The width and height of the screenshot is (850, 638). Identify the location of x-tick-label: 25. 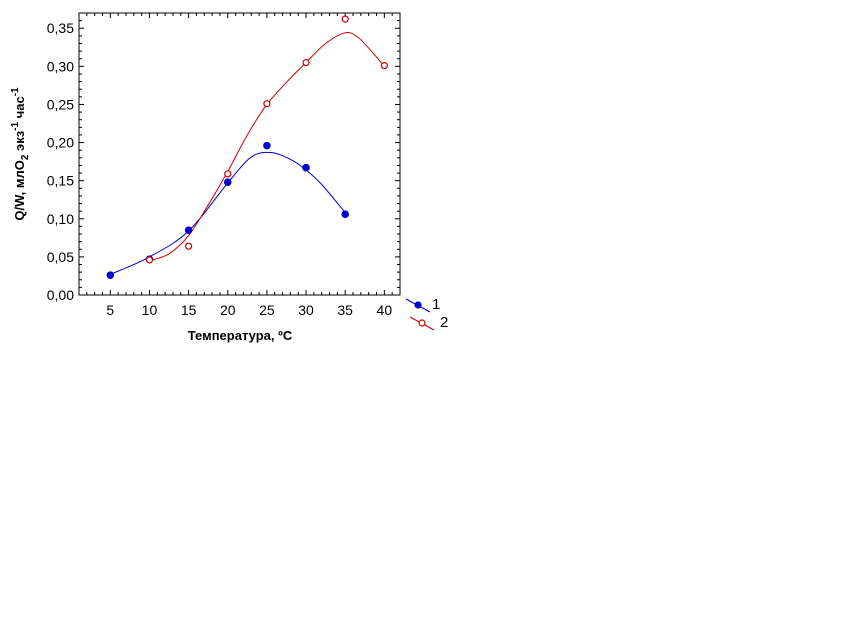
(267, 310).